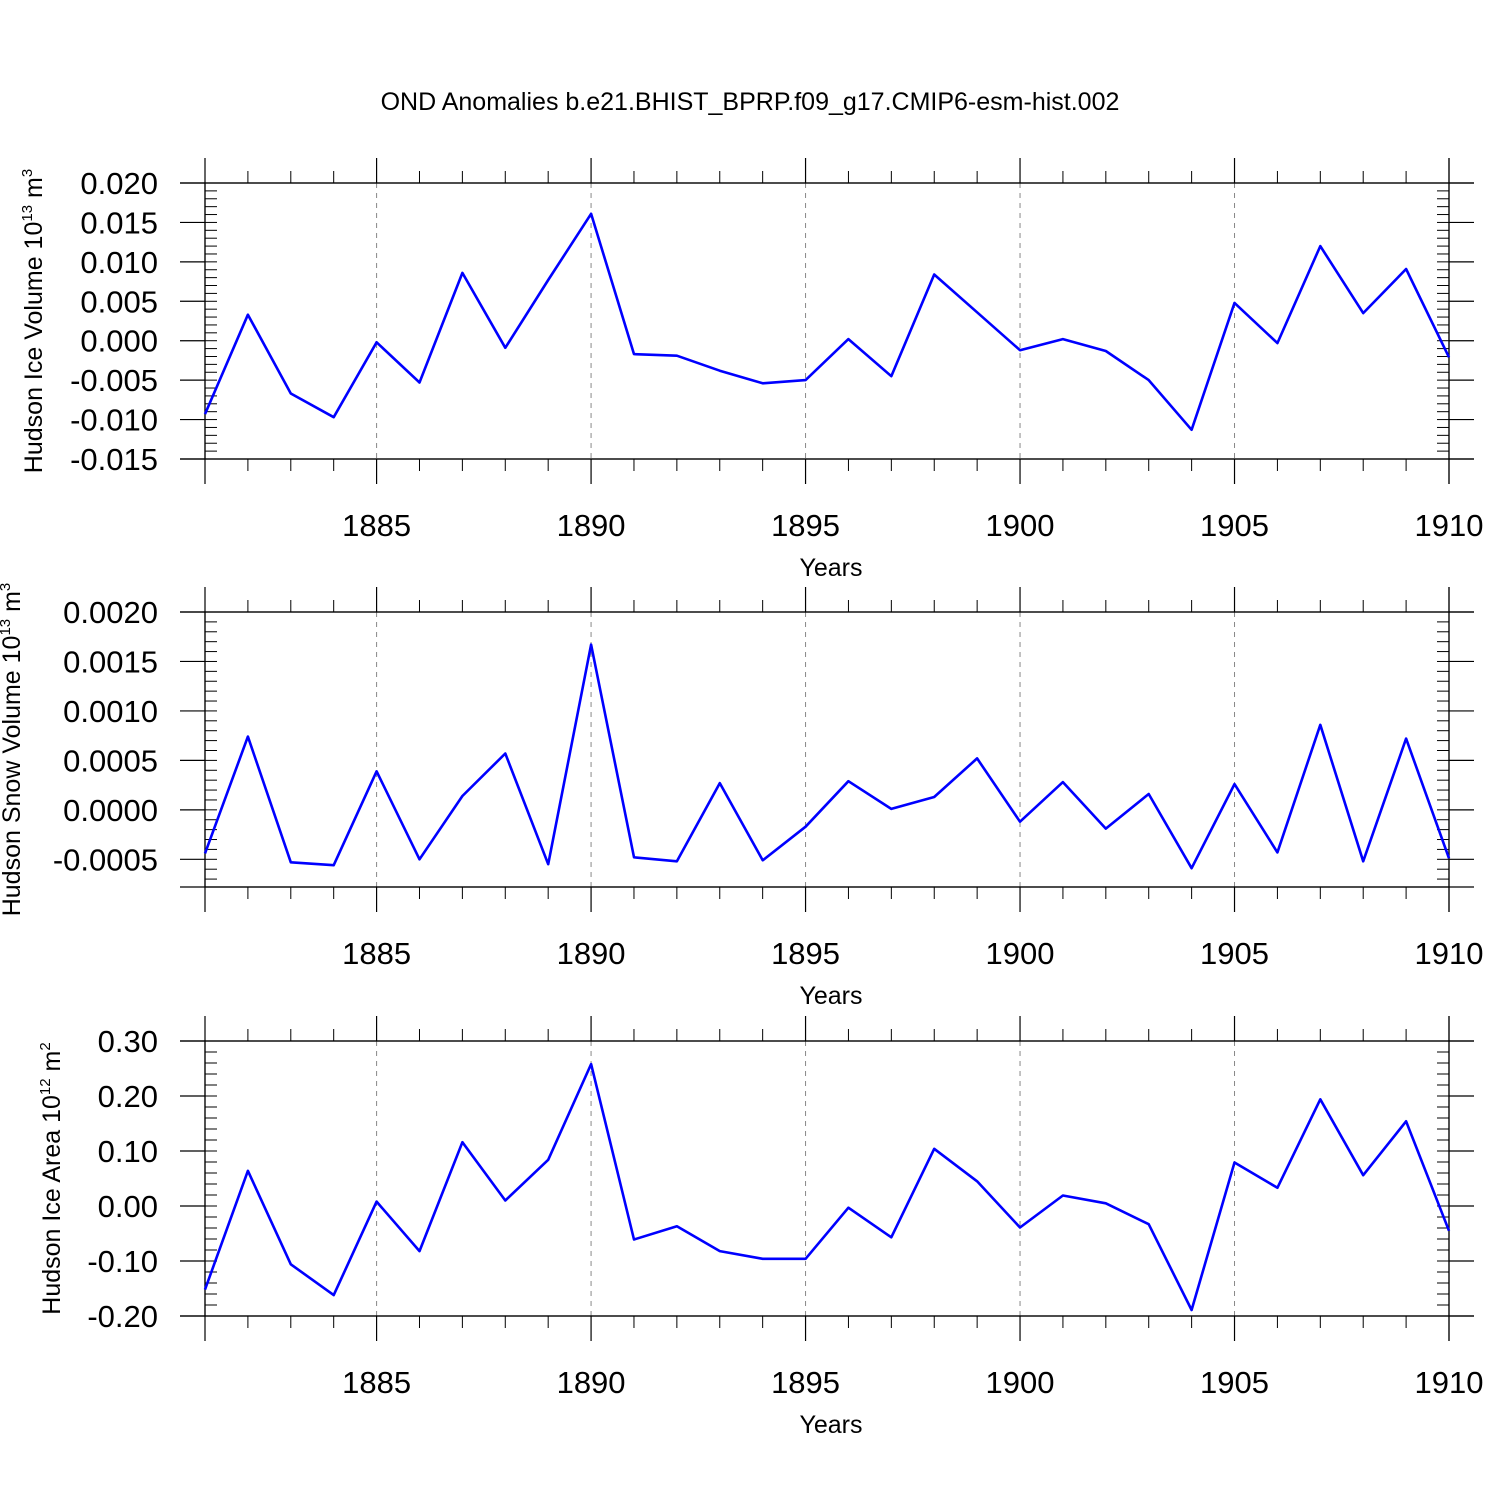 The image size is (1500, 1500). What do you see at coordinates (128, 1041) in the screenshot?
I see `y-tick-label: 0.30` at bounding box center [128, 1041].